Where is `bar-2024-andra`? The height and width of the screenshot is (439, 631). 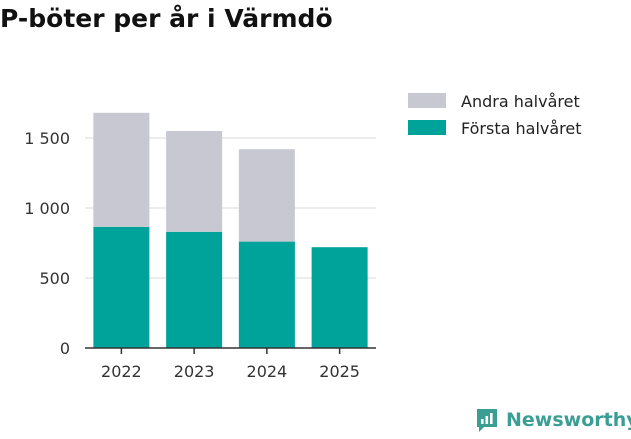 bar-2024-andra is located at coordinates (266, 195).